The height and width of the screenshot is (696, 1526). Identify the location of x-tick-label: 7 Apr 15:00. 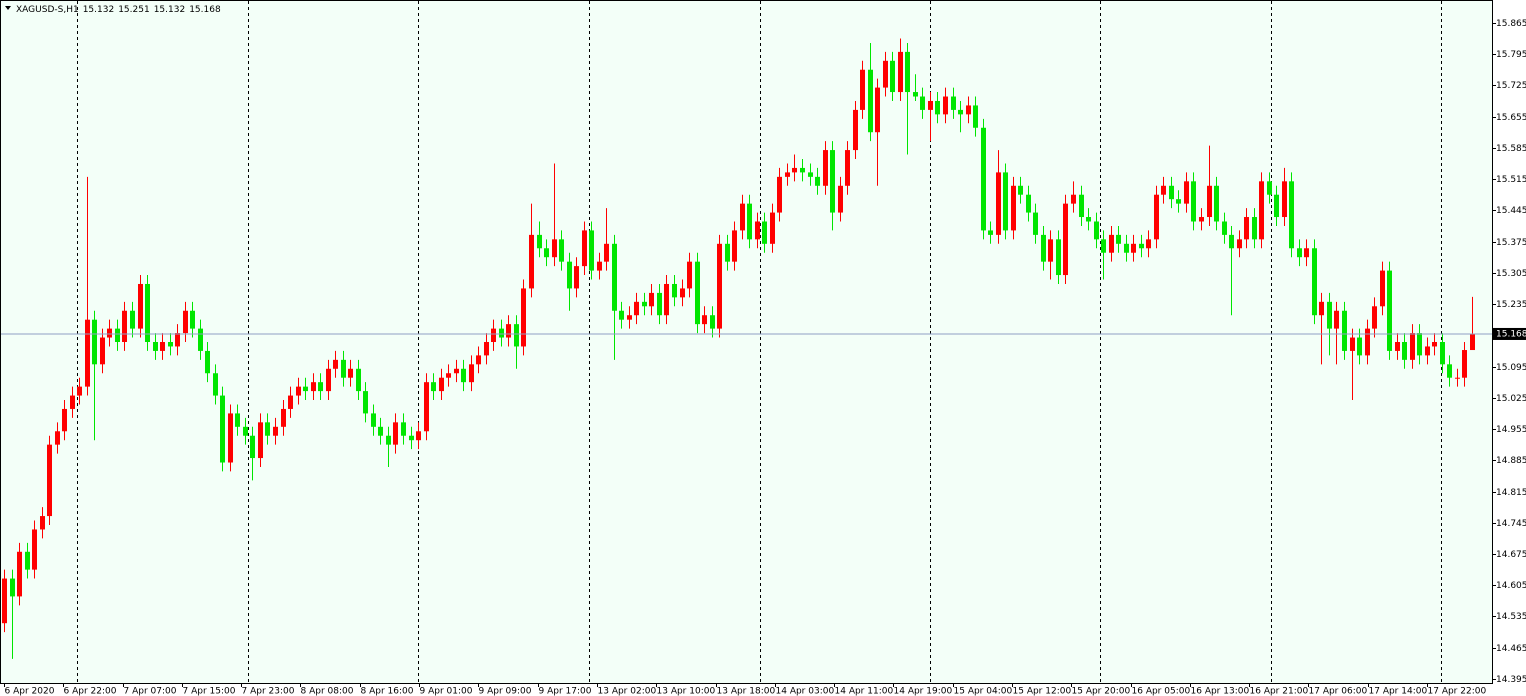
(209, 691).